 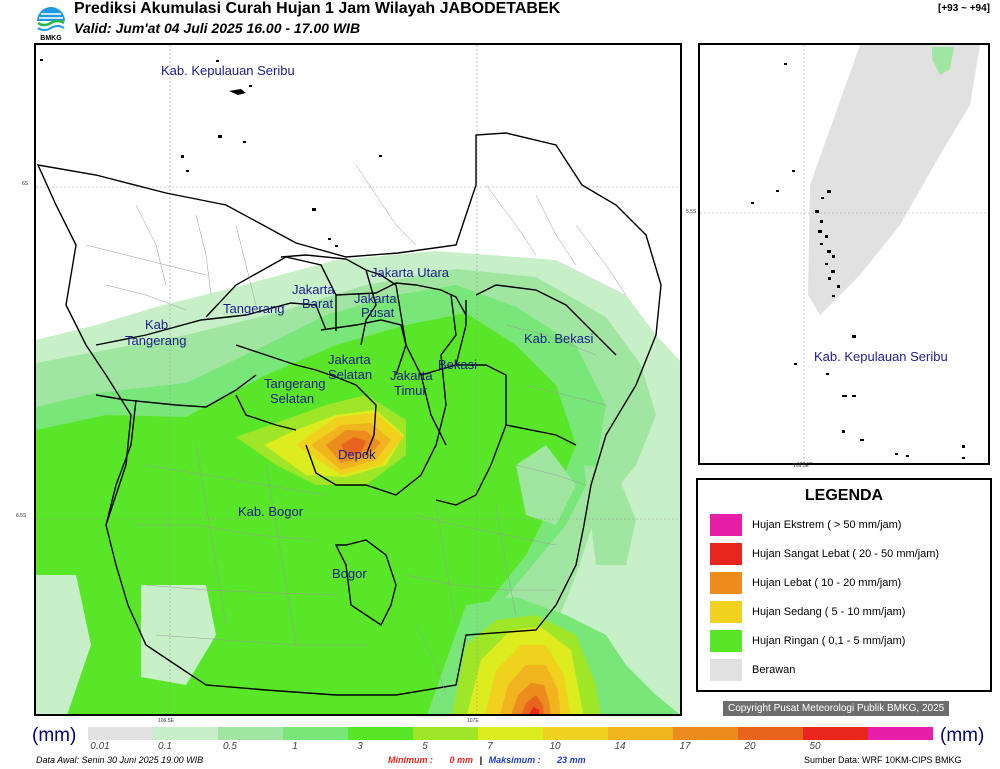 I want to click on maximum-label: Maksimum :, so click(x=514, y=760).